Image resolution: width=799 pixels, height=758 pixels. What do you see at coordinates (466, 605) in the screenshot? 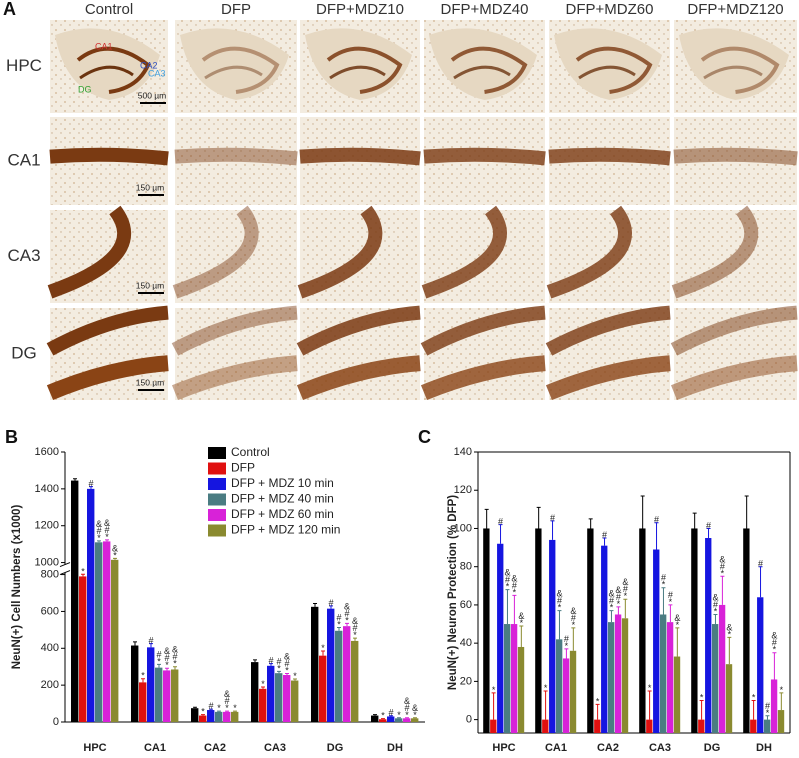
I see `y-tick-label: 60` at bounding box center [466, 605].